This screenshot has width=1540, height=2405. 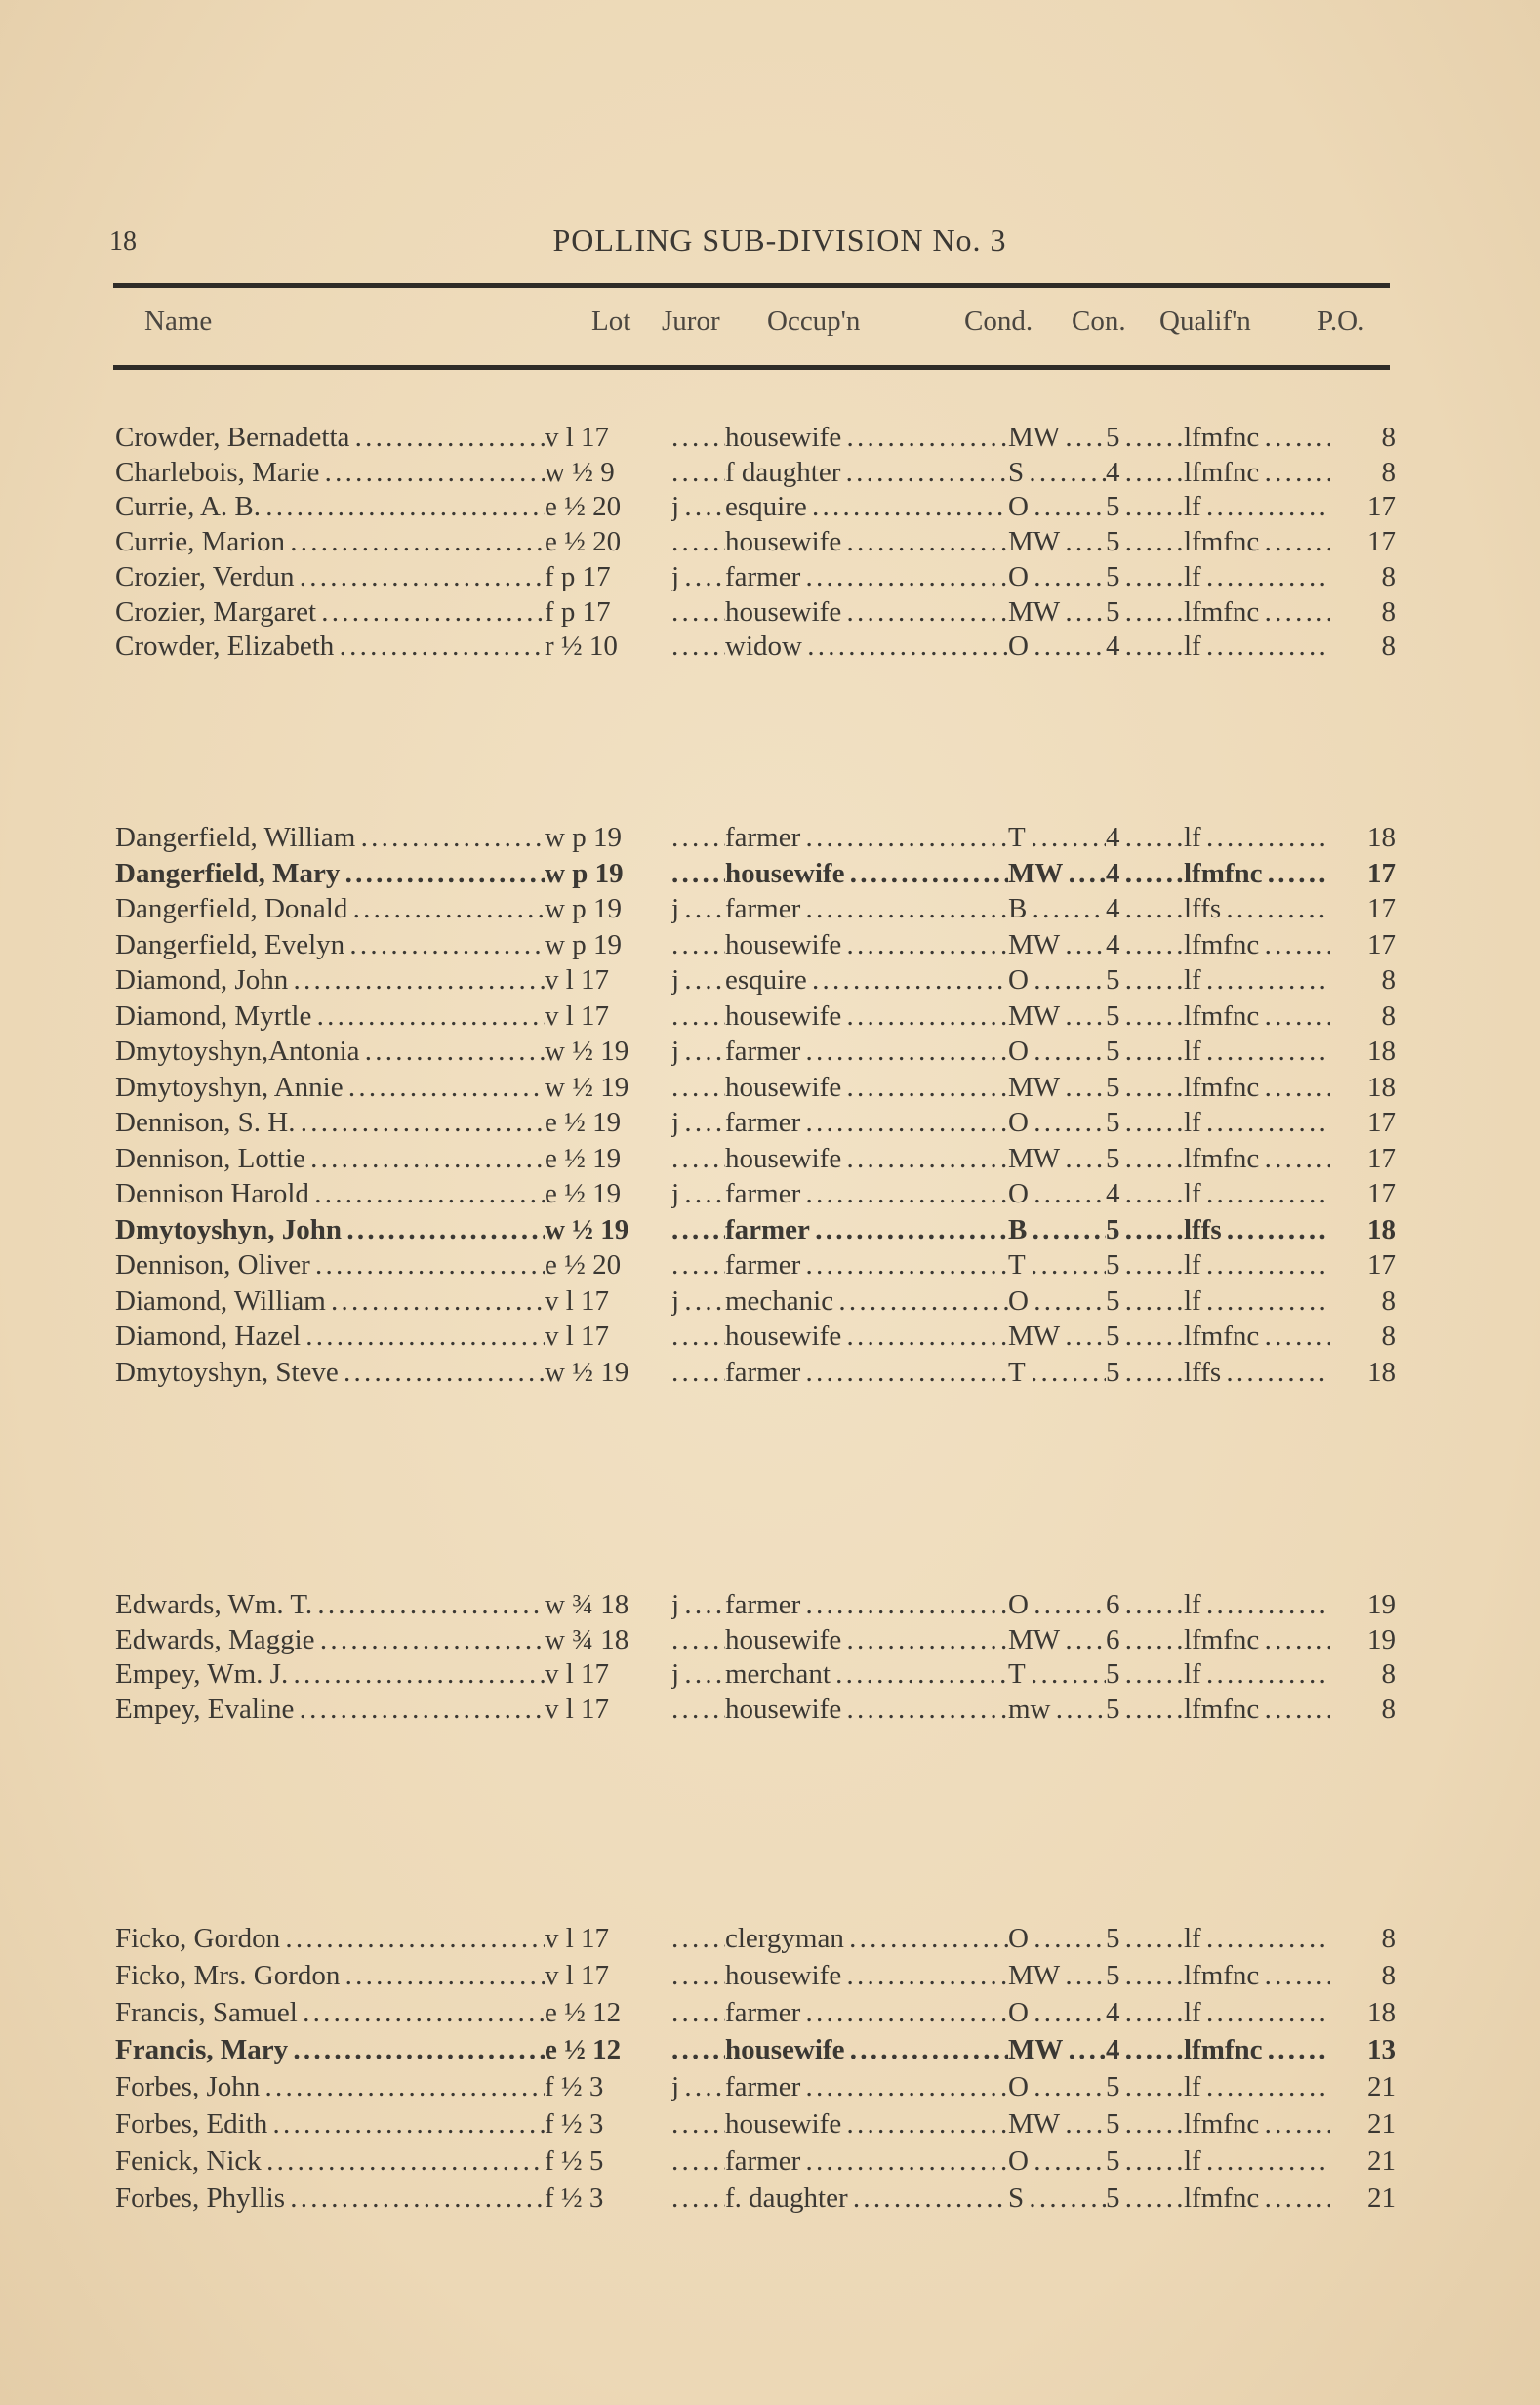 I want to click on voter-occupation: esquire, so click(x=866, y=507).